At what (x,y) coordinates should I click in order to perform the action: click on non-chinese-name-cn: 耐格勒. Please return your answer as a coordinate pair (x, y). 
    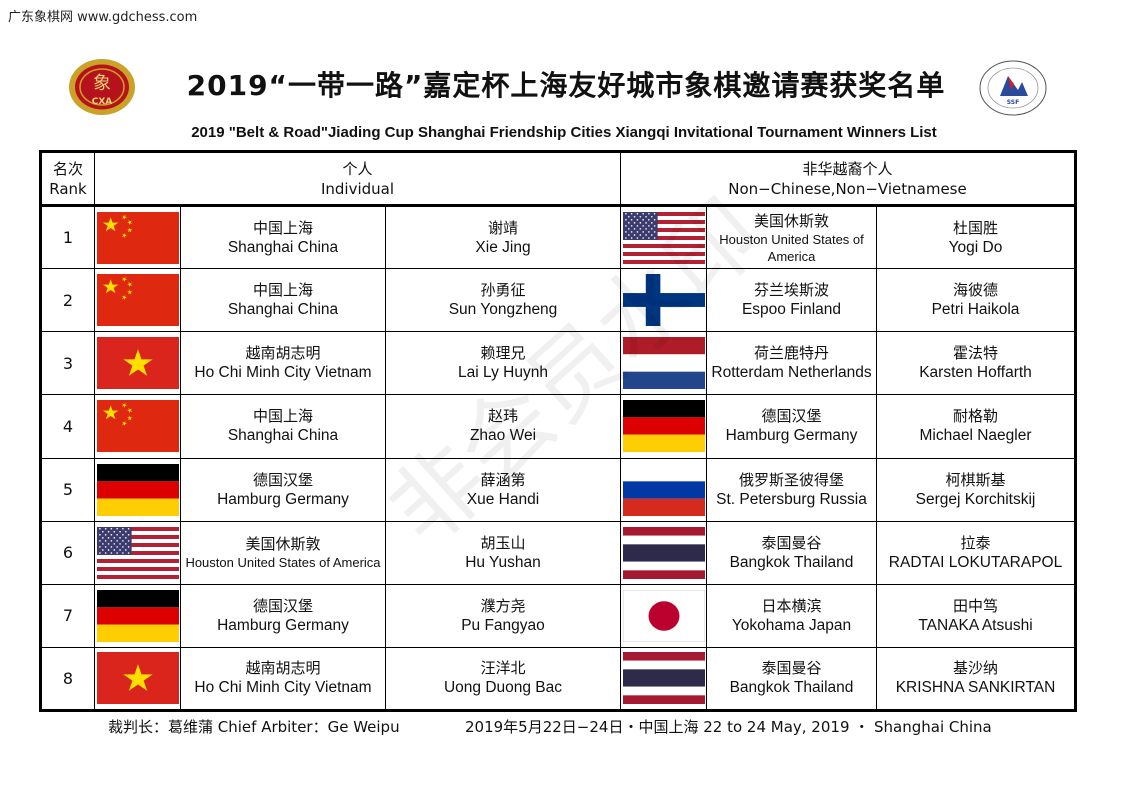
    Looking at the image, I should click on (976, 416).